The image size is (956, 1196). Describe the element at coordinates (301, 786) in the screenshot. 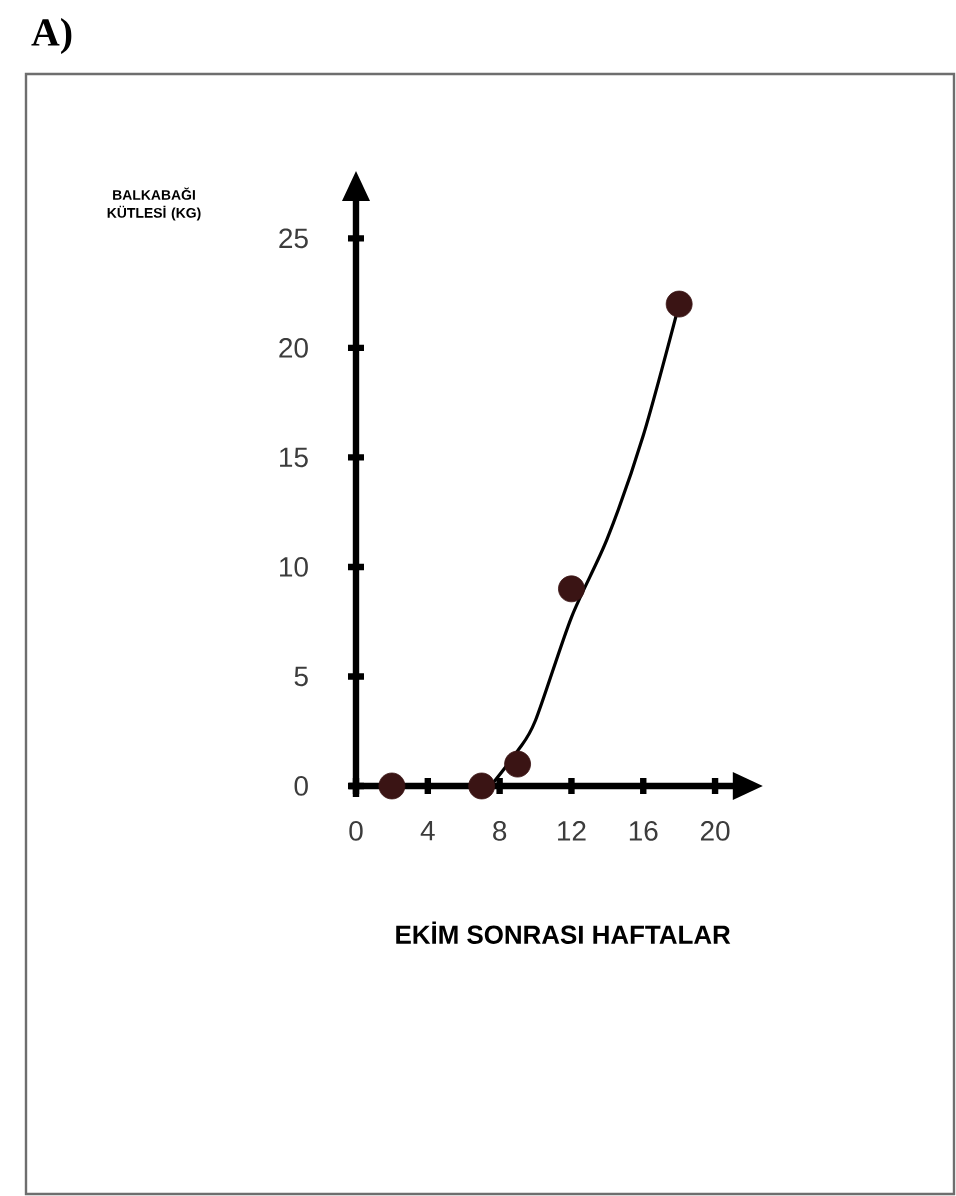

I see `y-tick-label: 0` at that location.